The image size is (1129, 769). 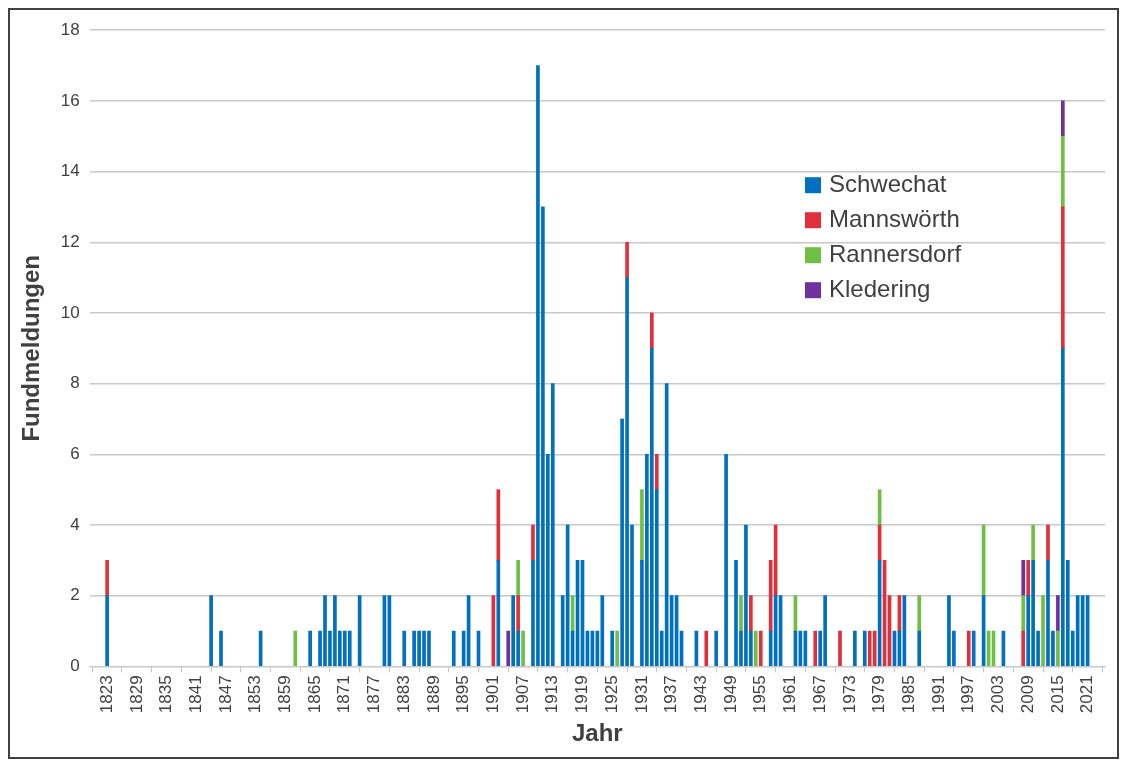 What do you see at coordinates (75, 595) in the screenshot?
I see `y-tick-label: 2` at bounding box center [75, 595].